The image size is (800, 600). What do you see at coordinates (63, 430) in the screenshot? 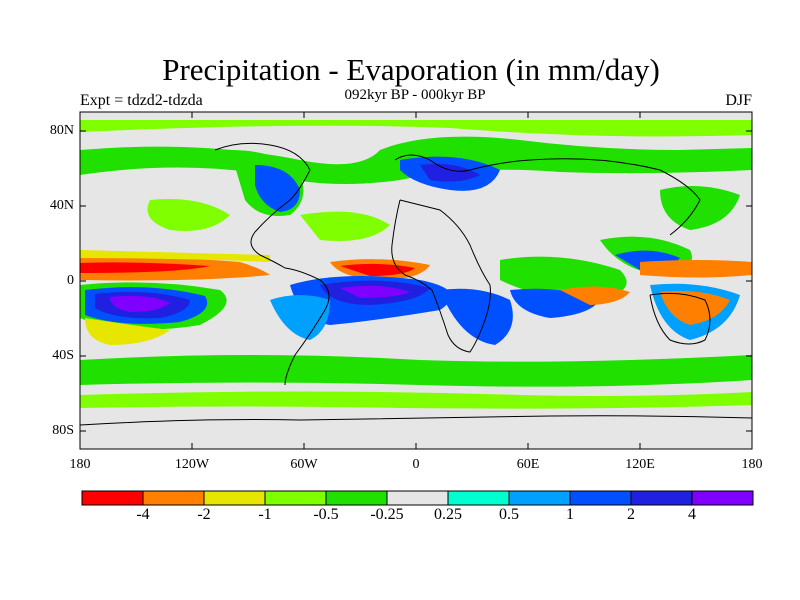
I see `lat-tick-label: 80S` at bounding box center [63, 430].